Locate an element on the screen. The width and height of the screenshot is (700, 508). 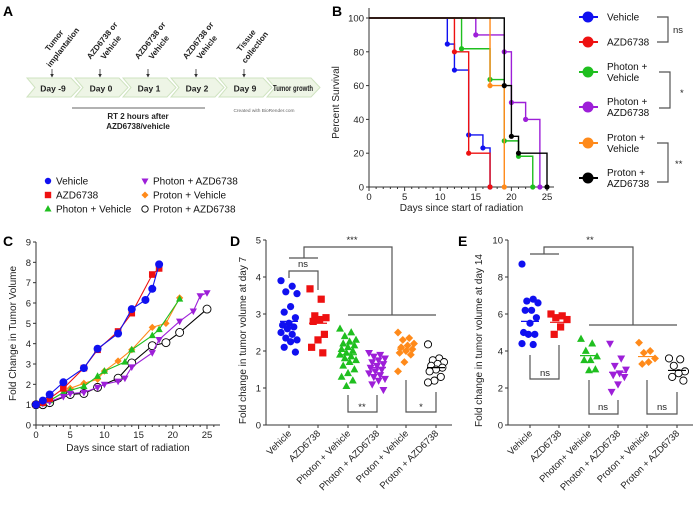
sig-label: ns is located at coordinates (603, 407).